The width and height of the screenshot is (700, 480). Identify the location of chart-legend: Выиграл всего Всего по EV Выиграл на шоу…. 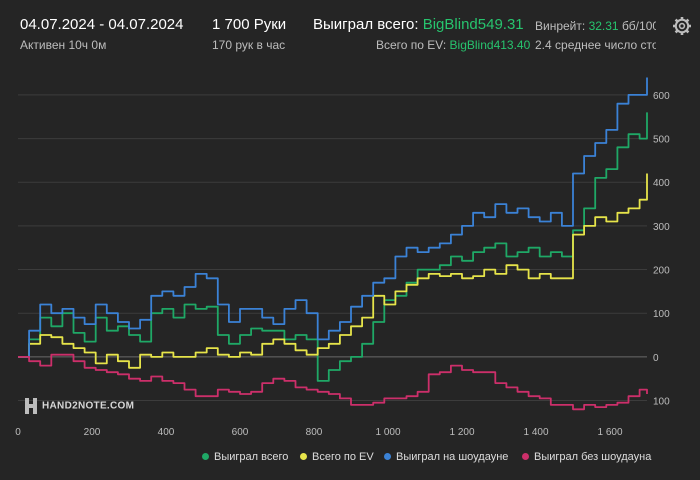
(350, 460).